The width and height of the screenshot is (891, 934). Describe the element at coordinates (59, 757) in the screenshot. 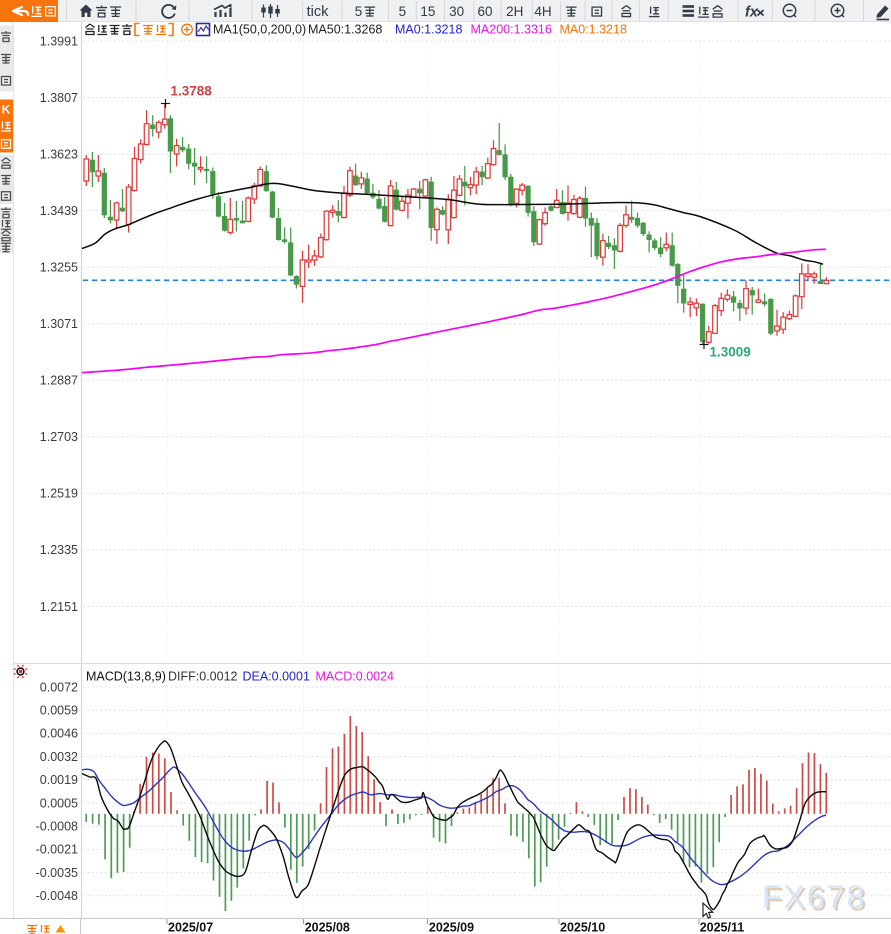

I see `svg-text: 0.0032` at that location.